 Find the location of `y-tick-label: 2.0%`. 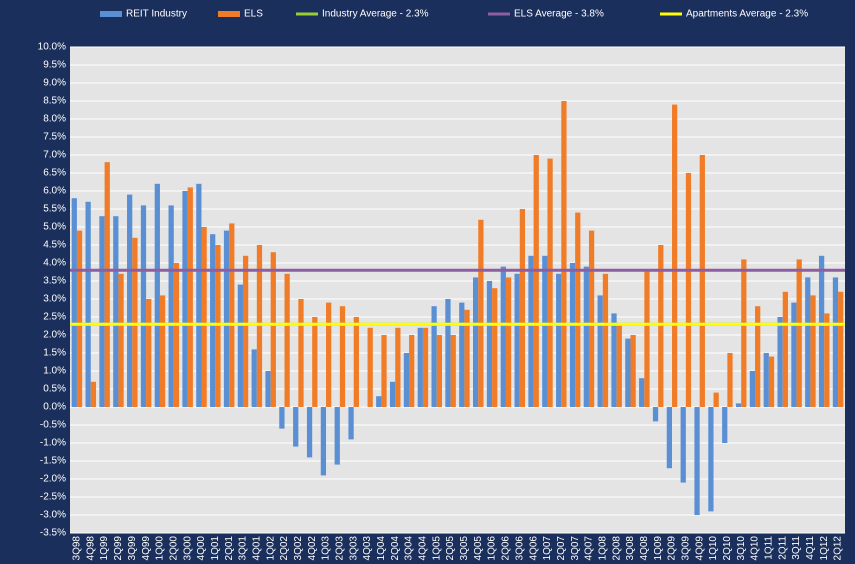

y-tick-label: 2.0% is located at coordinates (54, 335).